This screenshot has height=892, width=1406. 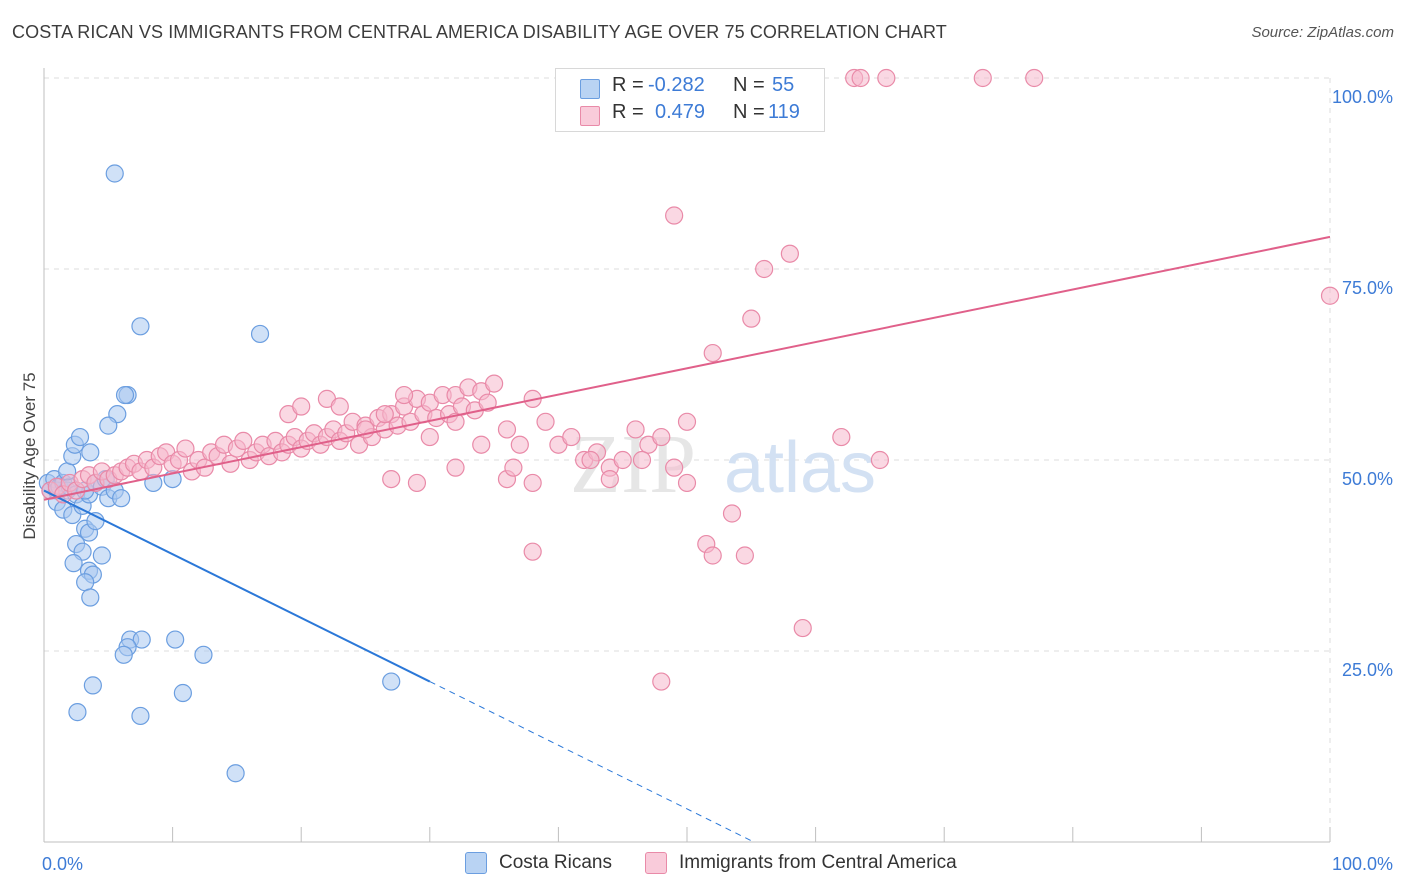 What do you see at coordinates (592, 762) in the screenshot?
I see `trend-line-costa-ricans-extension` at bounding box center [592, 762].